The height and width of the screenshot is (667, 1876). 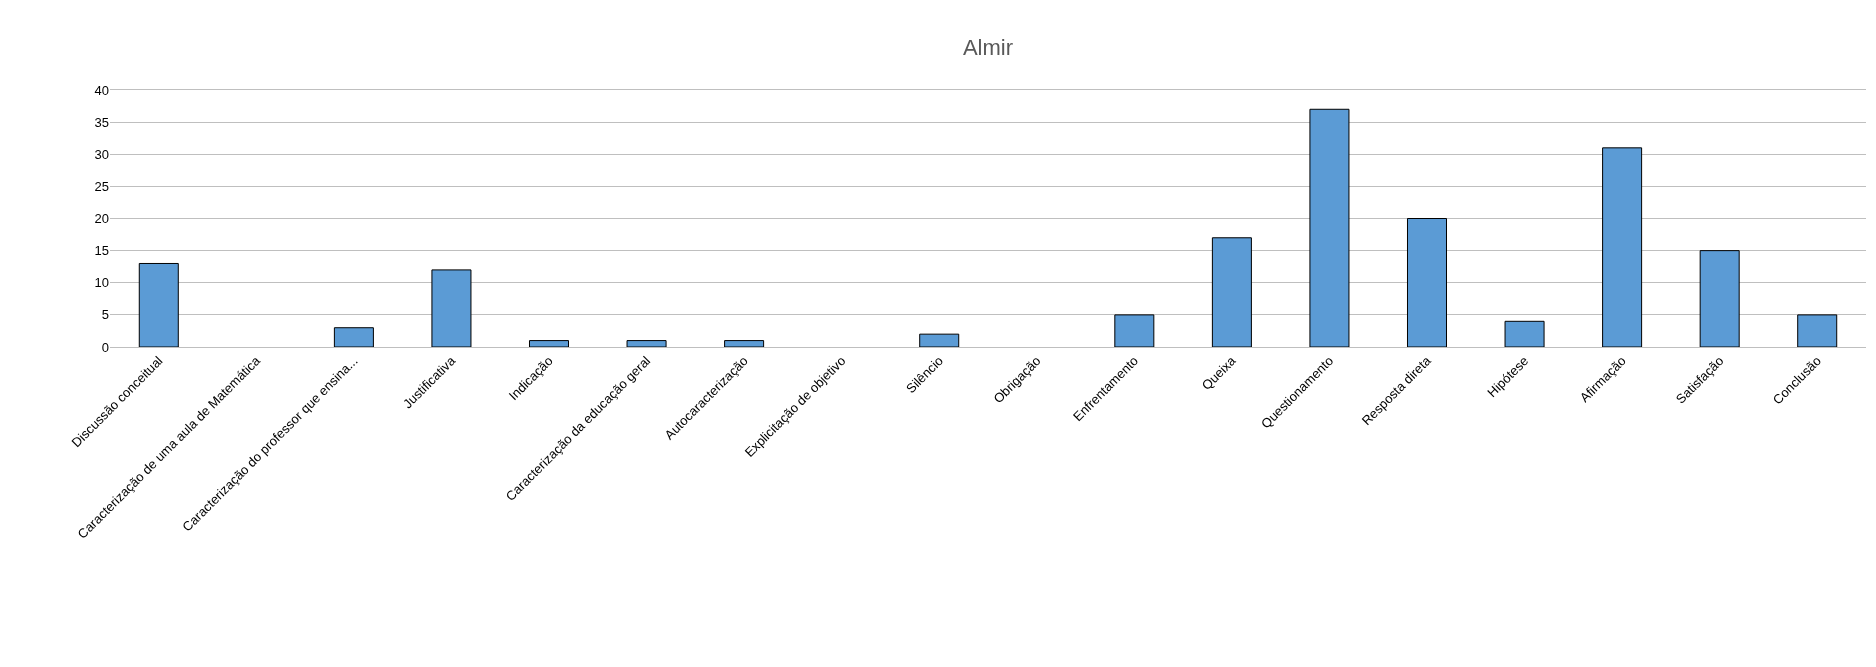 What do you see at coordinates (988, 48) in the screenshot?
I see `chart-title: Almir` at bounding box center [988, 48].